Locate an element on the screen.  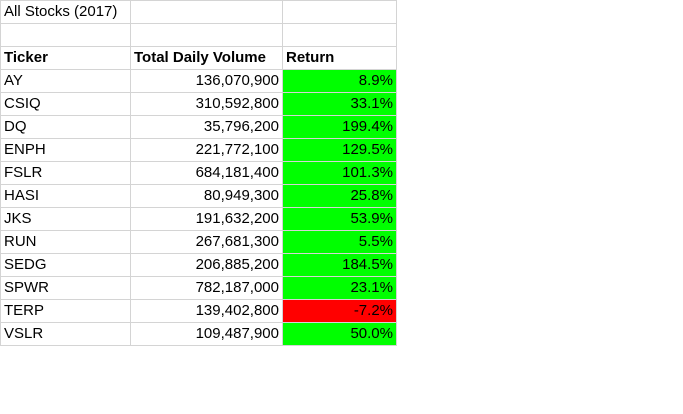
volume-cell: 109,487,900 is located at coordinates (206, 334).